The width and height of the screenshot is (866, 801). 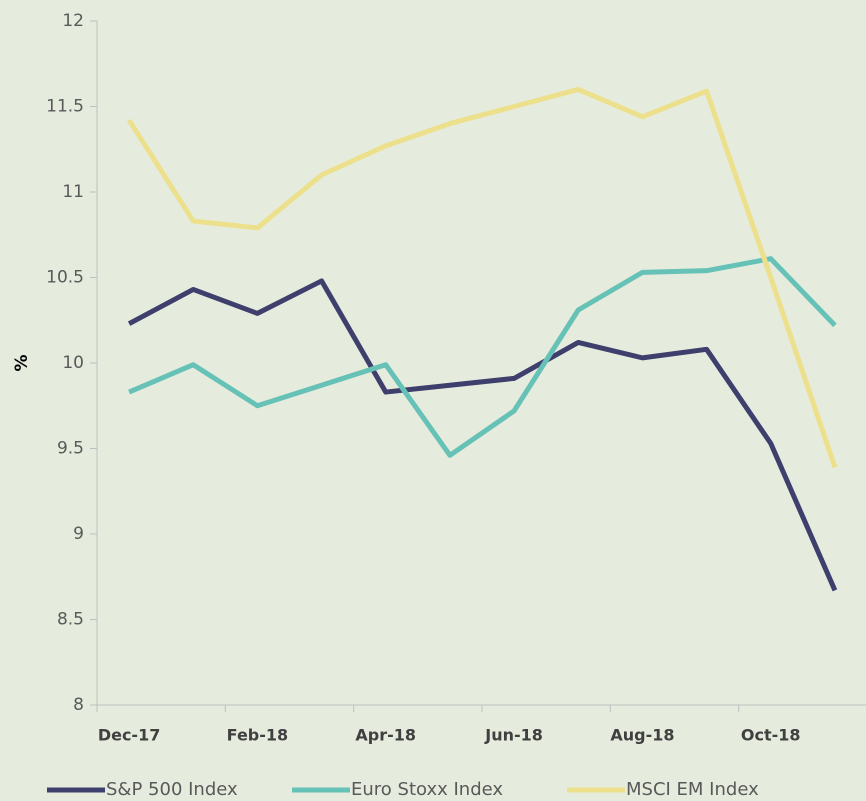 I want to click on y-tick-label: 9.5, so click(x=70, y=449).